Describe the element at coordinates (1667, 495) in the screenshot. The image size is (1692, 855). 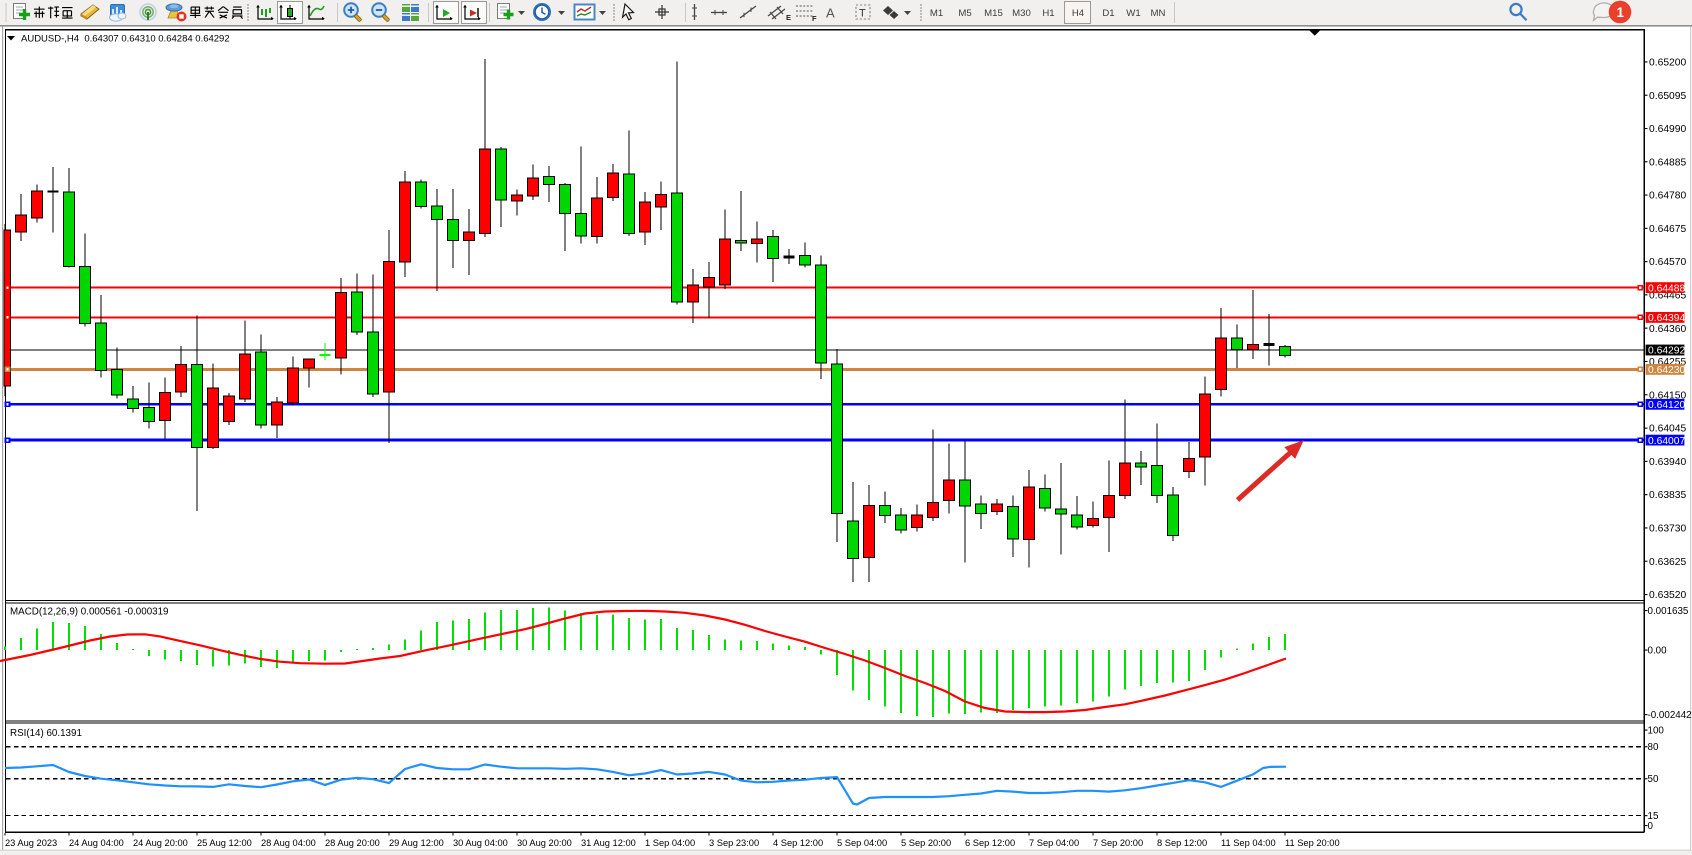
I see `svg-text: 0.63835` at that location.